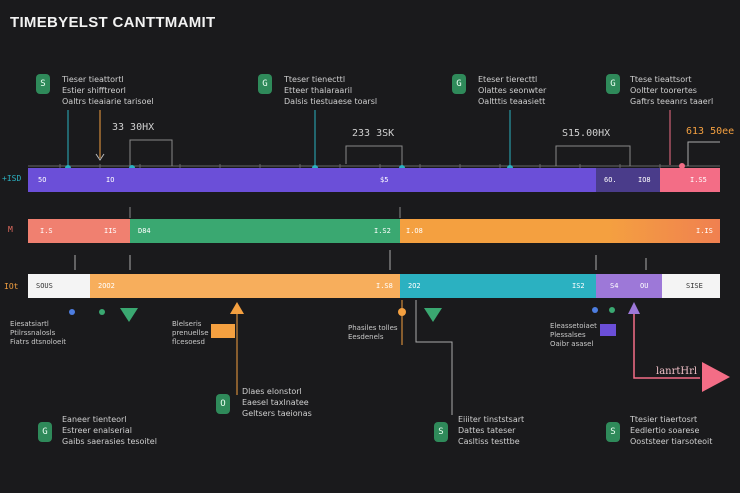 The width and height of the screenshot is (740, 493). I want to click on callout-line: Olattes seonwter, so click(512, 90).